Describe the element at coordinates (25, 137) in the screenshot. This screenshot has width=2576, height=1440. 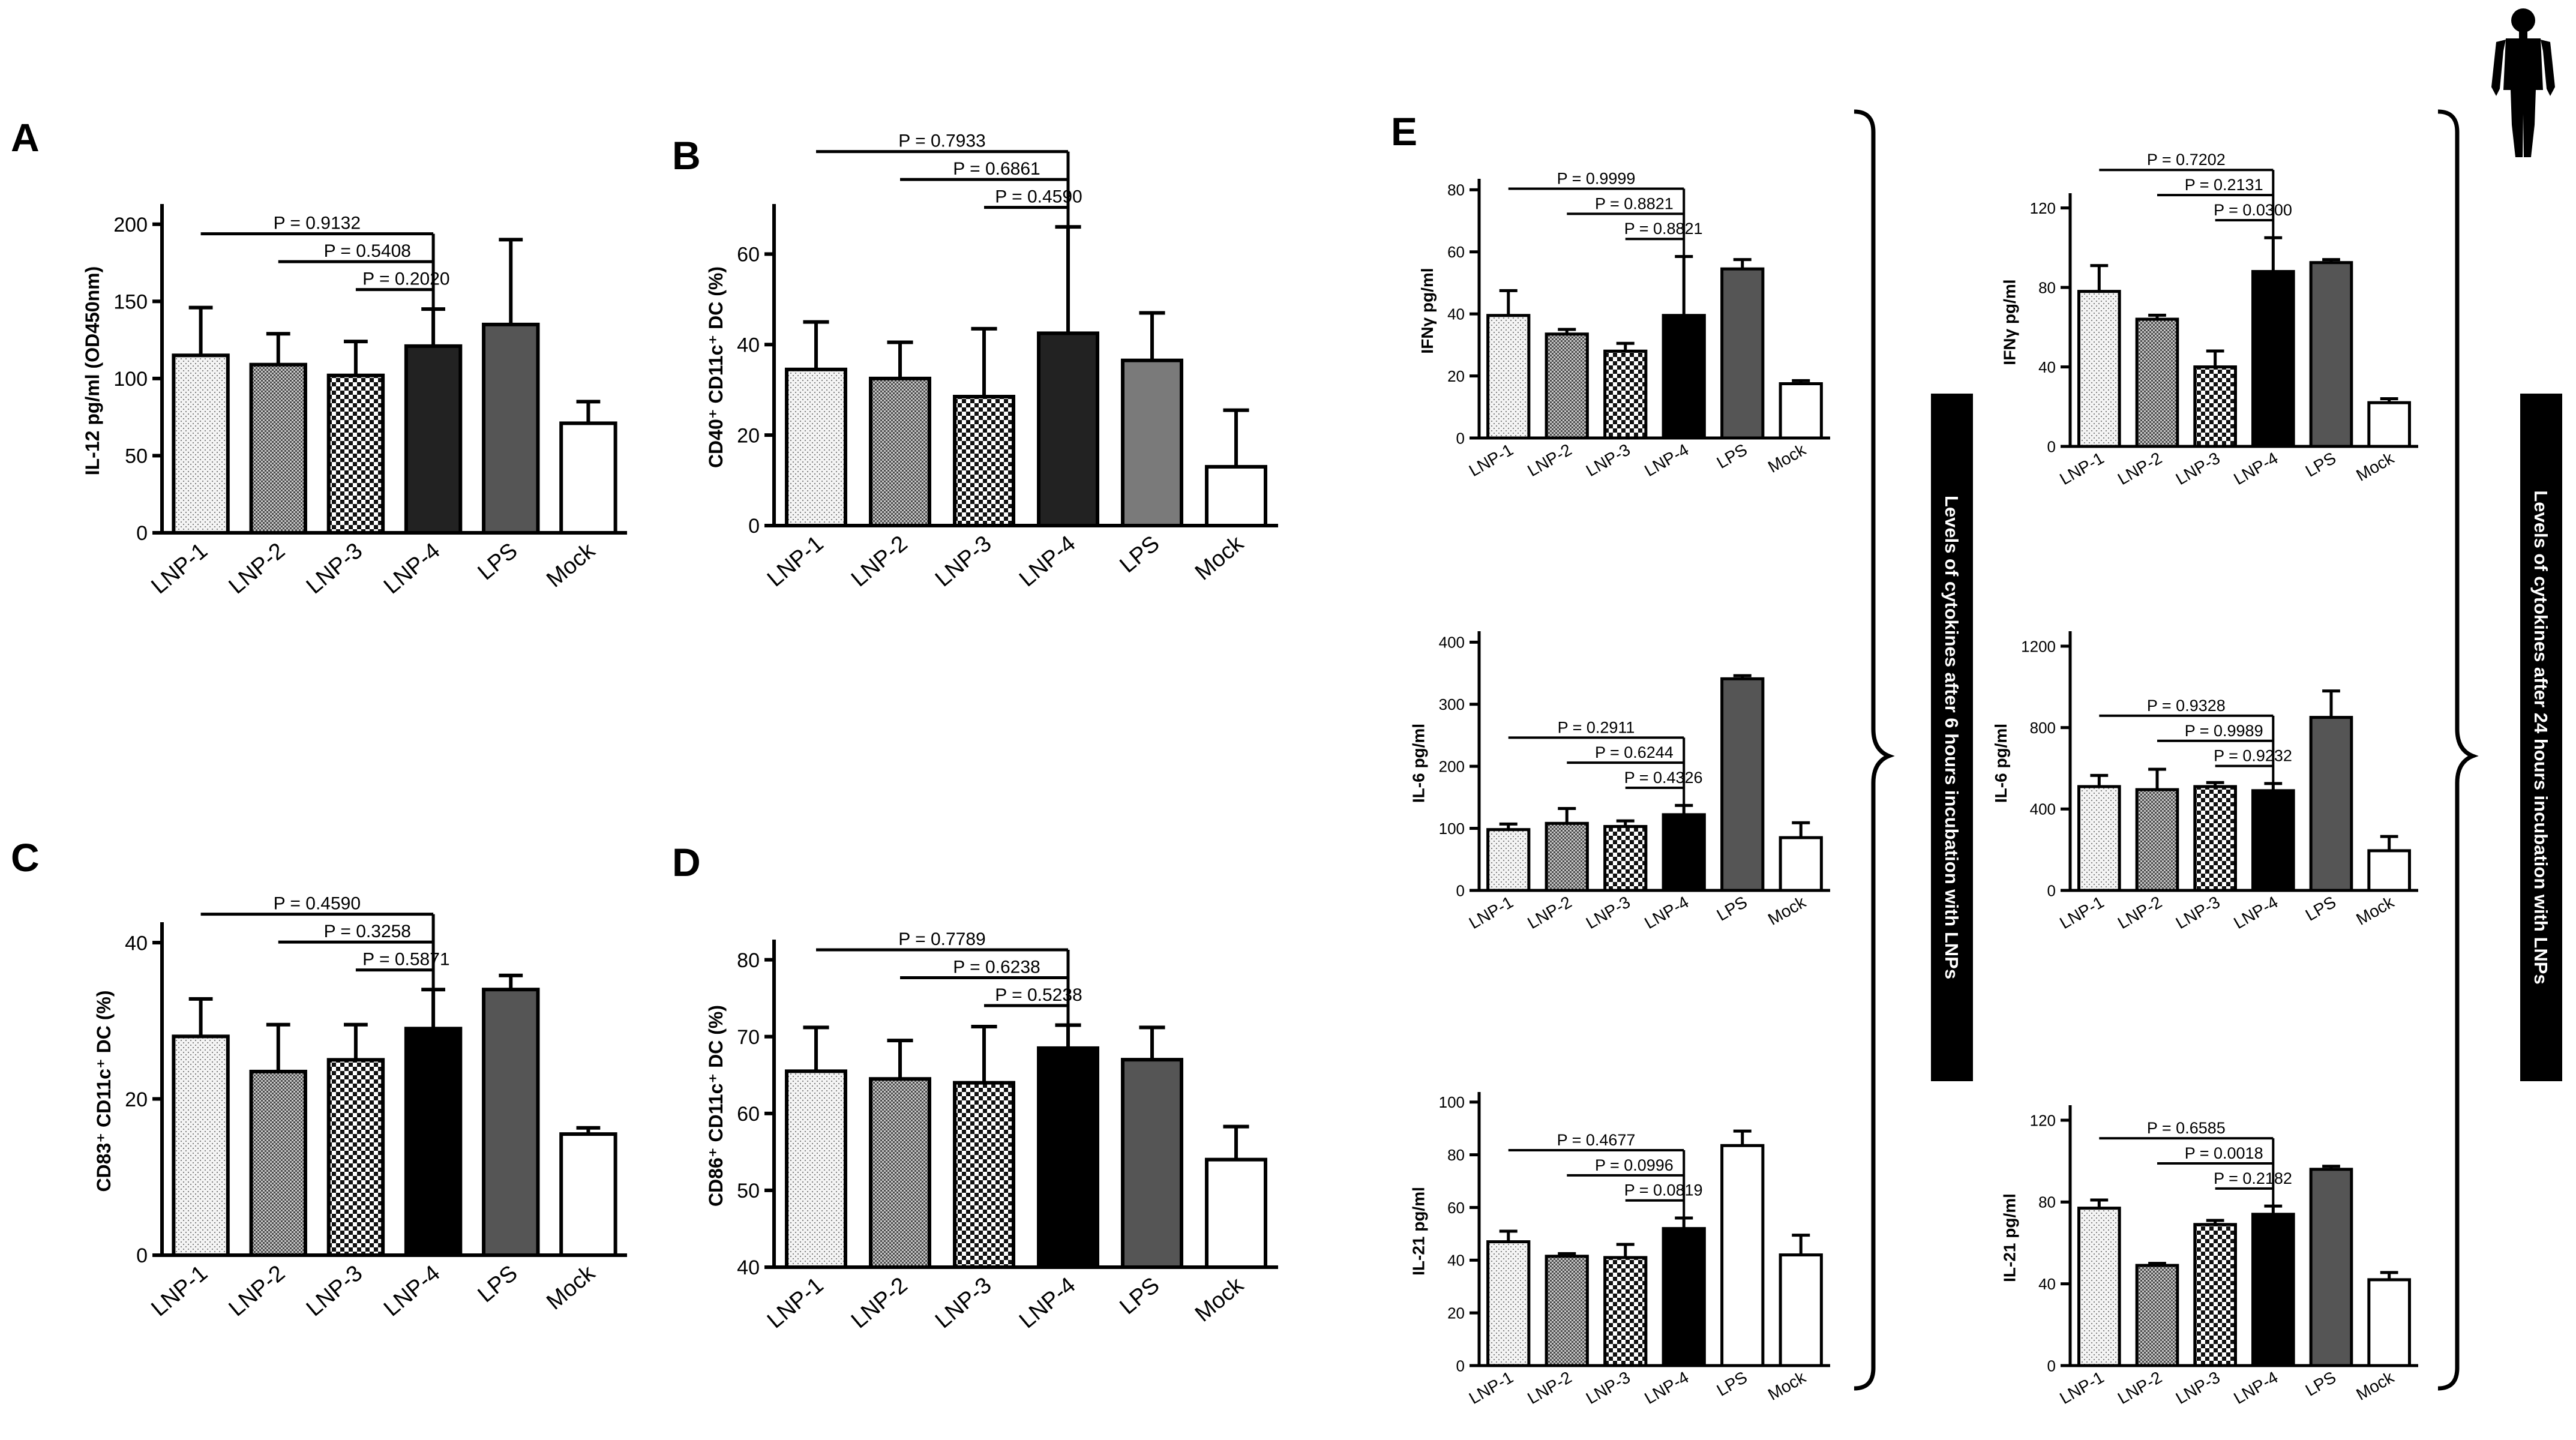
I see `panel-letter-a: A` at that location.